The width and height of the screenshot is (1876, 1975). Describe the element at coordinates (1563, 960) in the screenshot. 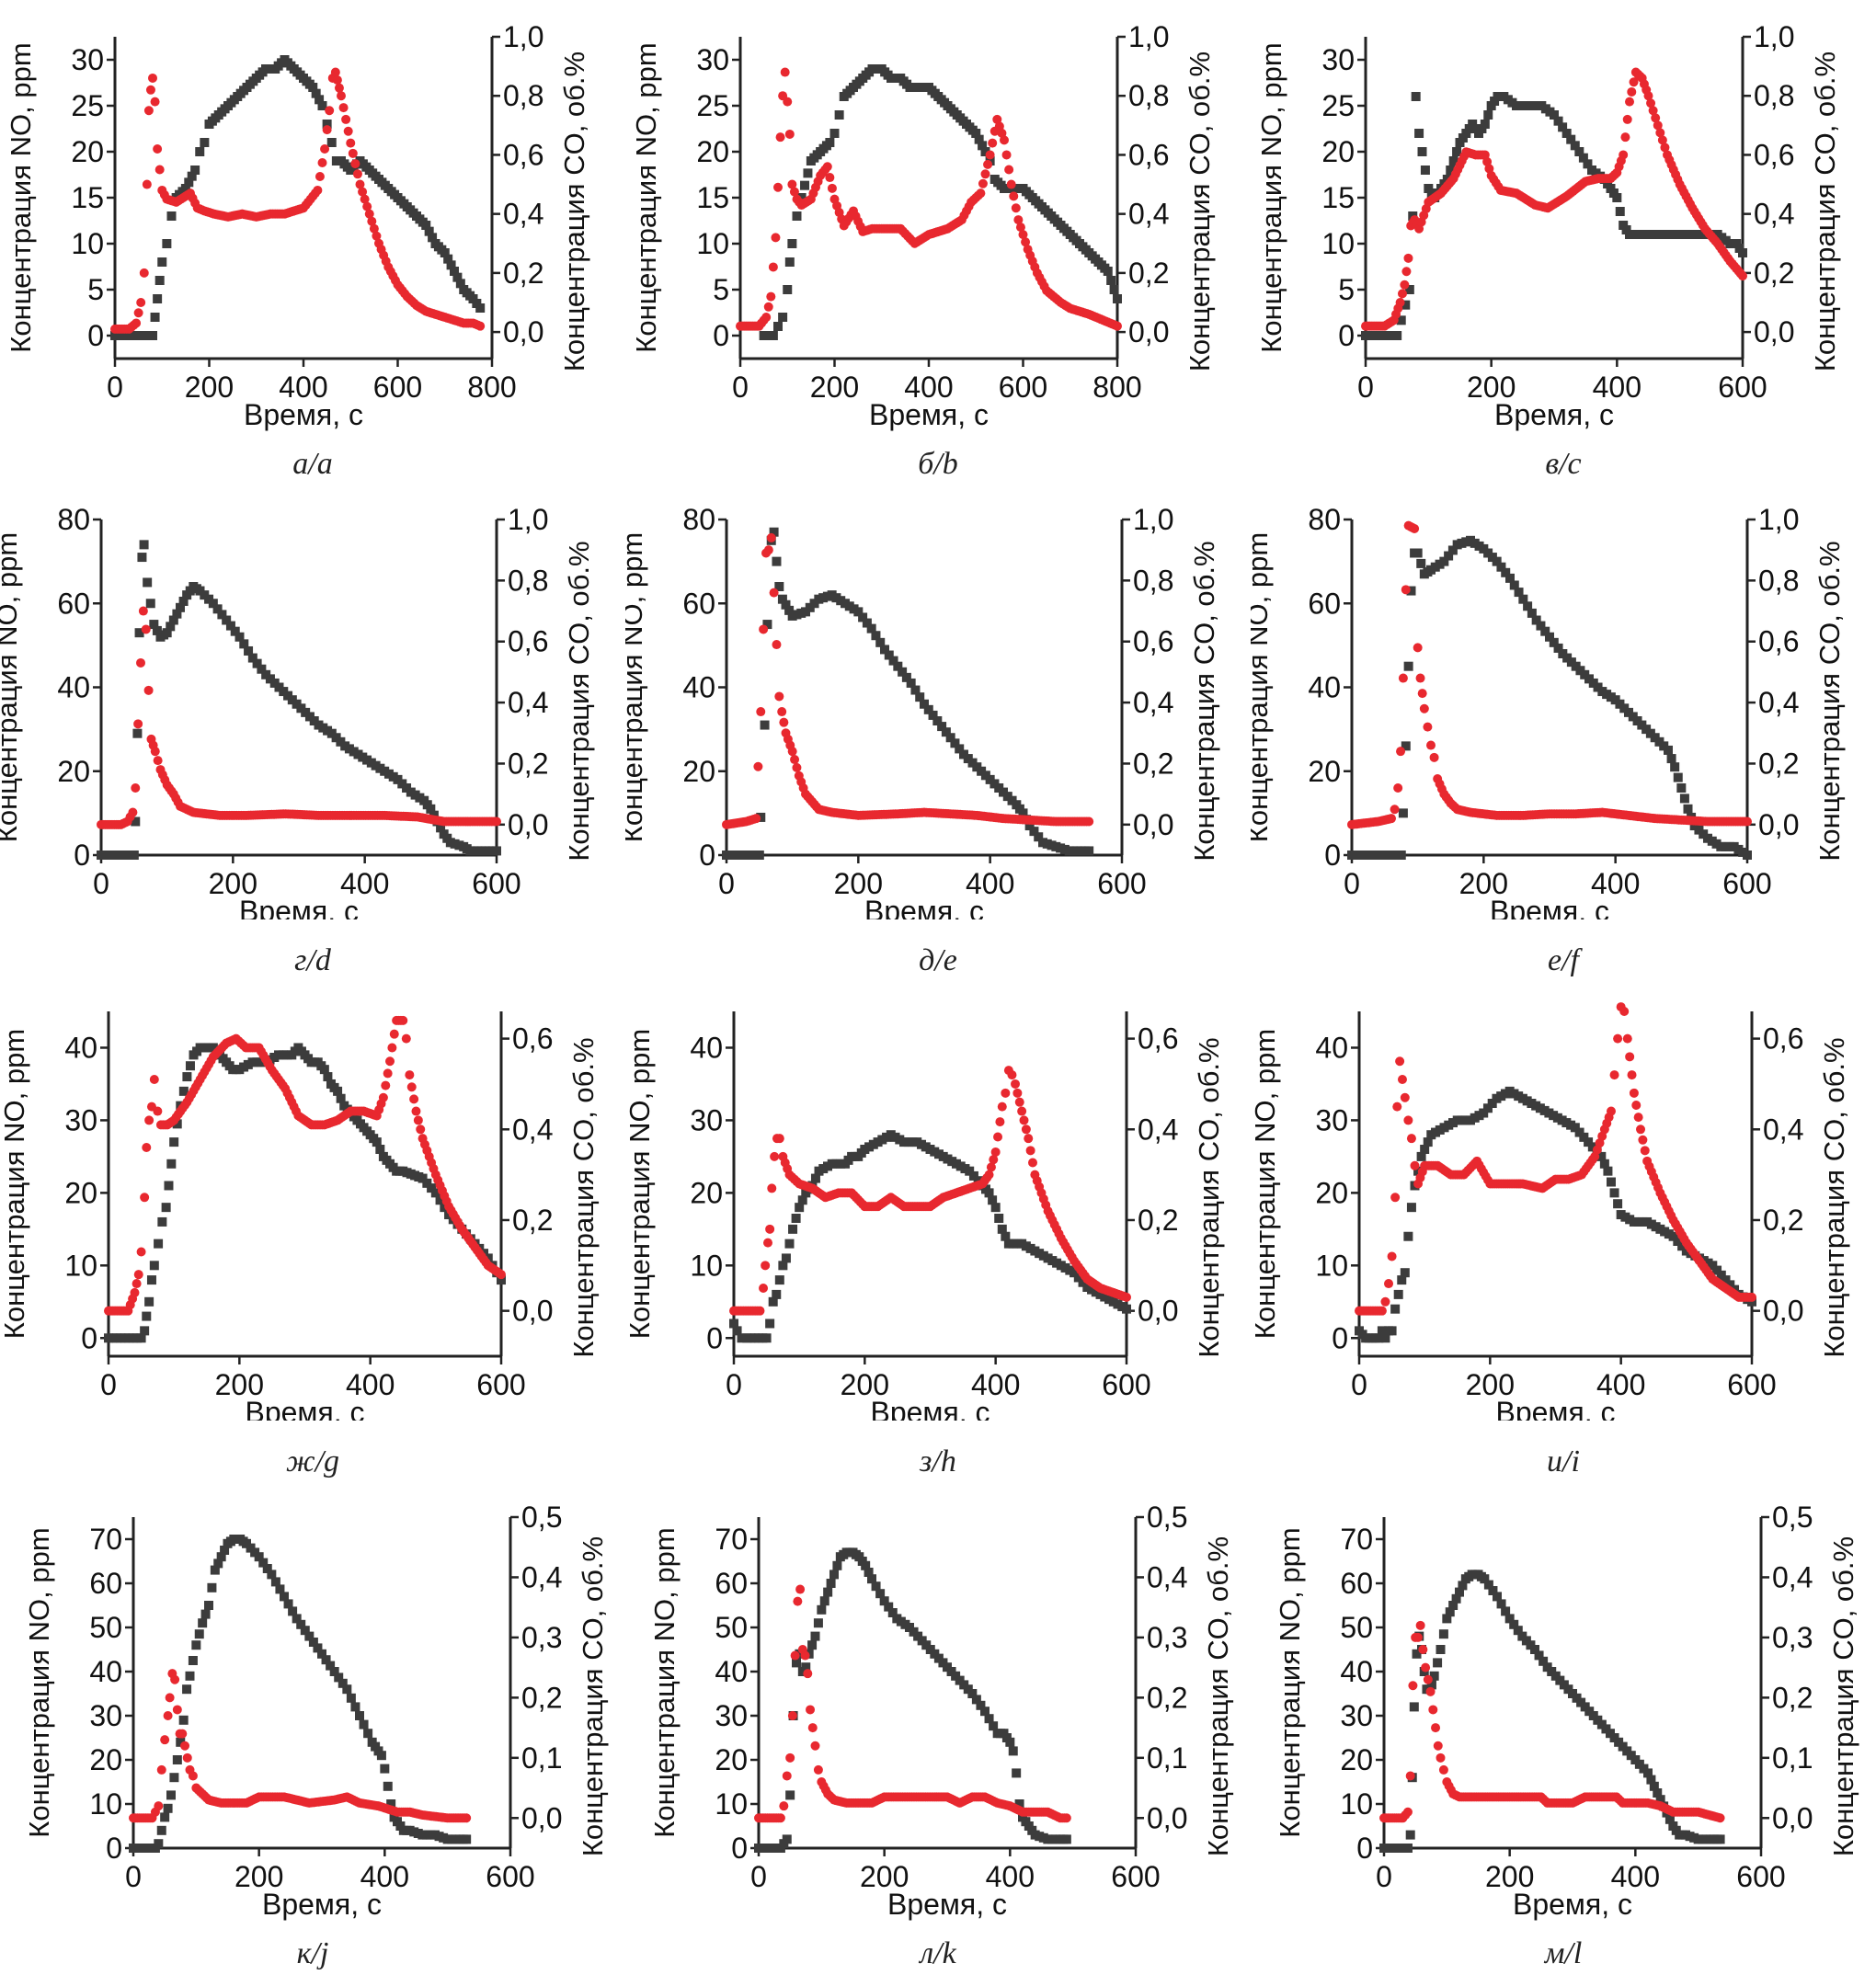

I see `panel-caption: е/f` at that location.